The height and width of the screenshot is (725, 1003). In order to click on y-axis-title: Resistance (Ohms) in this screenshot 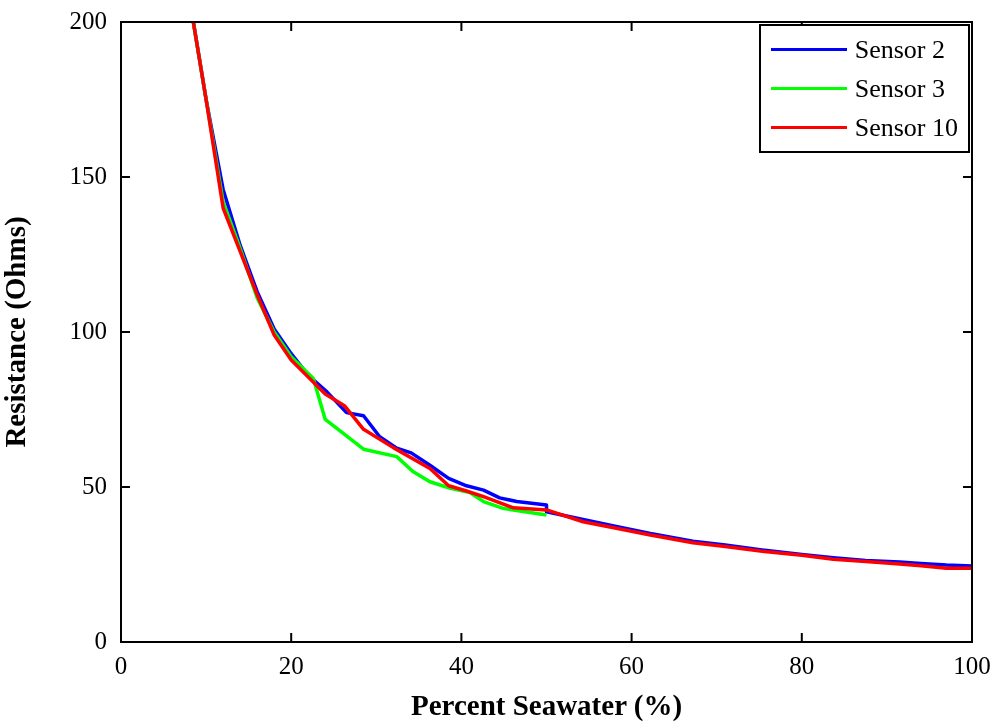, I will do `click(16, 332)`.